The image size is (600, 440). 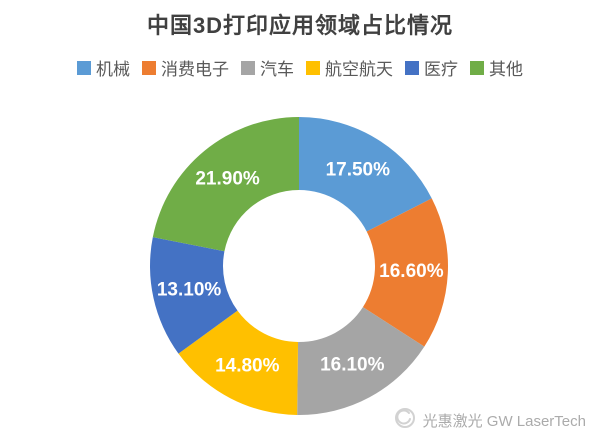 I want to click on legend-swatch-automotive, so click(x=248, y=67).